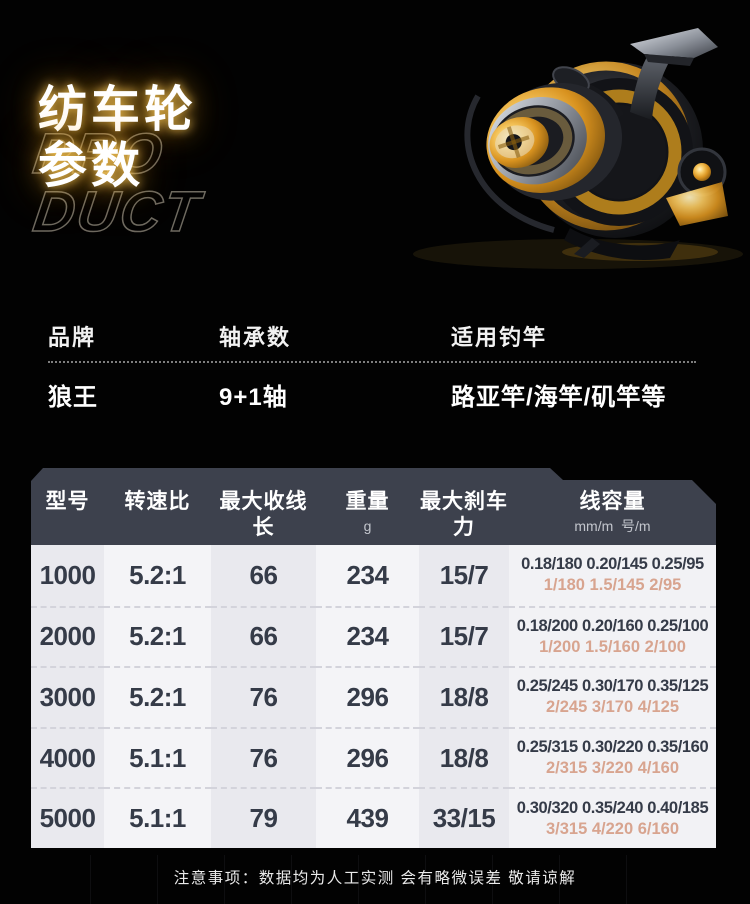 This screenshot has width=750, height=904. Describe the element at coordinates (157, 501) in the screenshot. I see `header-label: 转速比` at that location.